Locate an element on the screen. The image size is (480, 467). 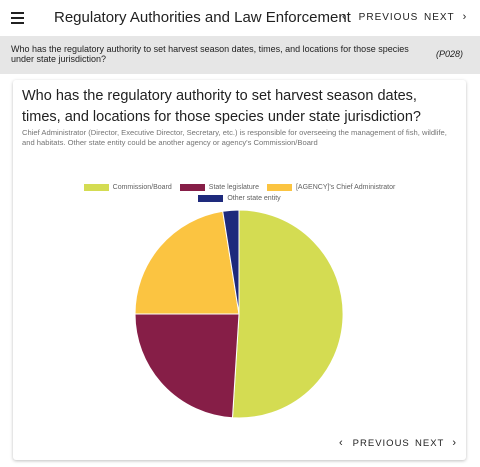
card-previous-button: ‹ PREVIOUS is located at coordinates (374, 443).